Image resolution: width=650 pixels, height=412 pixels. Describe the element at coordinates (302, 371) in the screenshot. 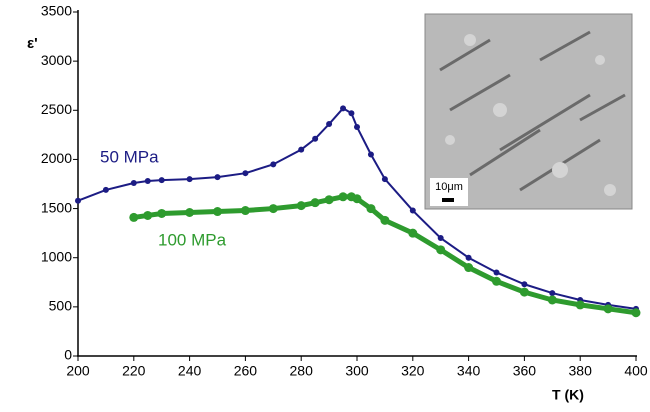

I see `x-tick-label: 280` at that location.